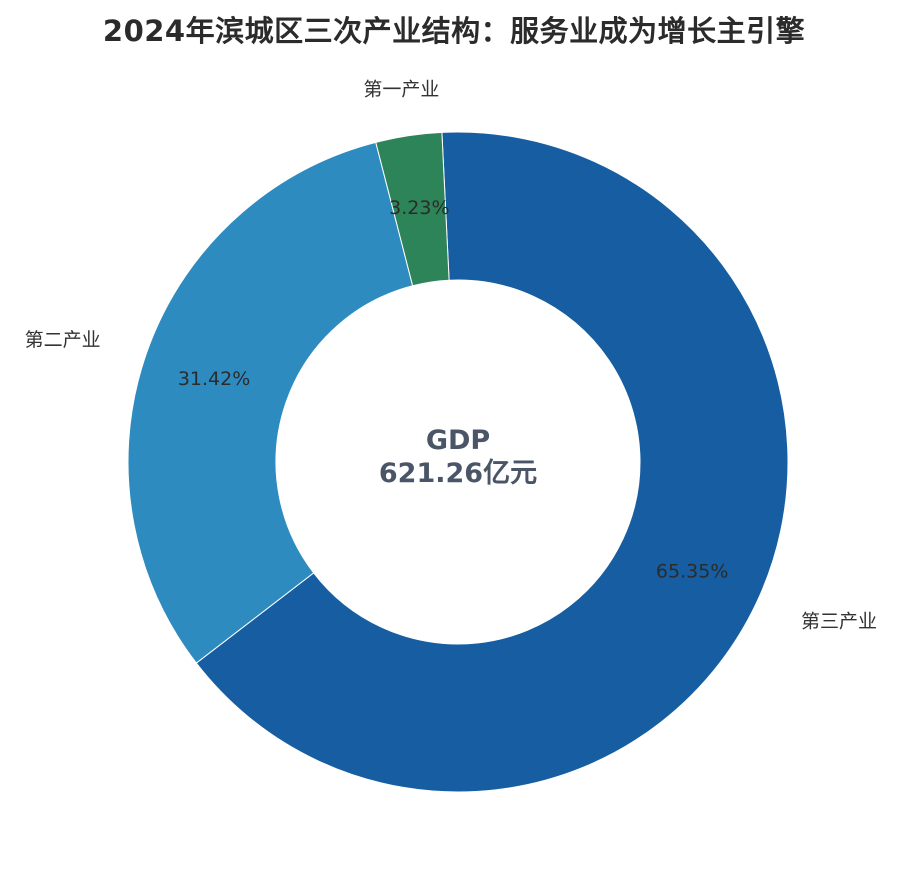 The height and width of the screenshot is (889, 908). I want to click on center-label-gdp: GDP, so click(458, 440).